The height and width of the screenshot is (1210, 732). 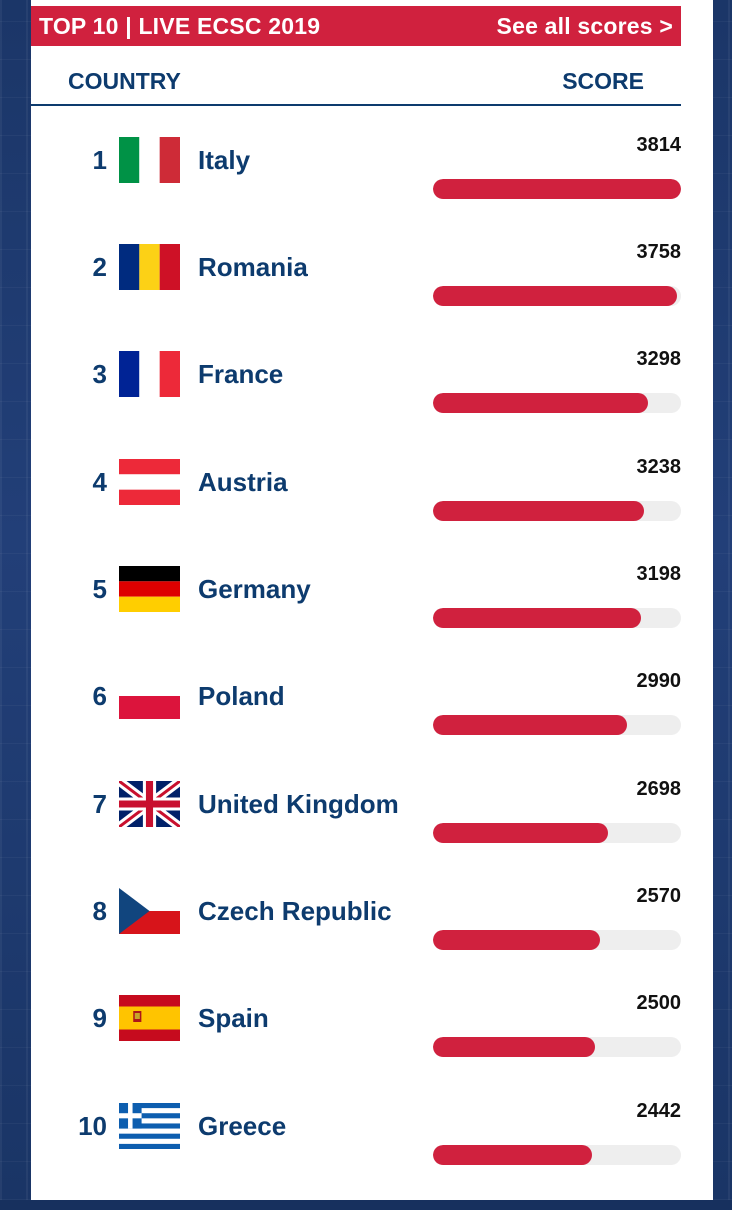 What do you see at coordinates (99, 160) in the screenshot?
I see `rank: 1` at bounding box center [99, 160].